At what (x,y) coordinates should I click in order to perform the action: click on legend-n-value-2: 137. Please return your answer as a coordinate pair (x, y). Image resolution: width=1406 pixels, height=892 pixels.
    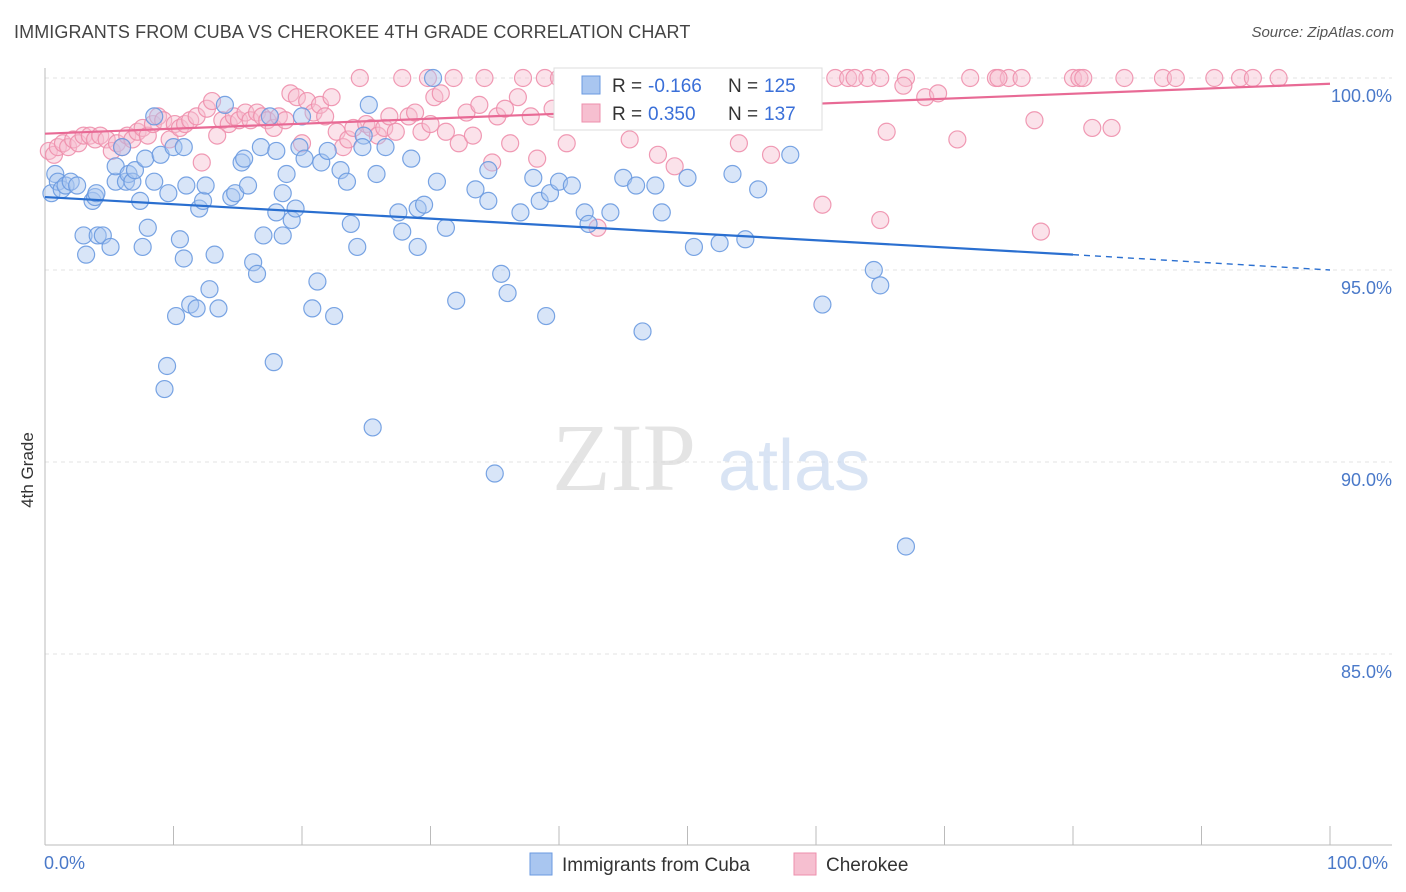
    Looking at the image, I should click on (780, 114).